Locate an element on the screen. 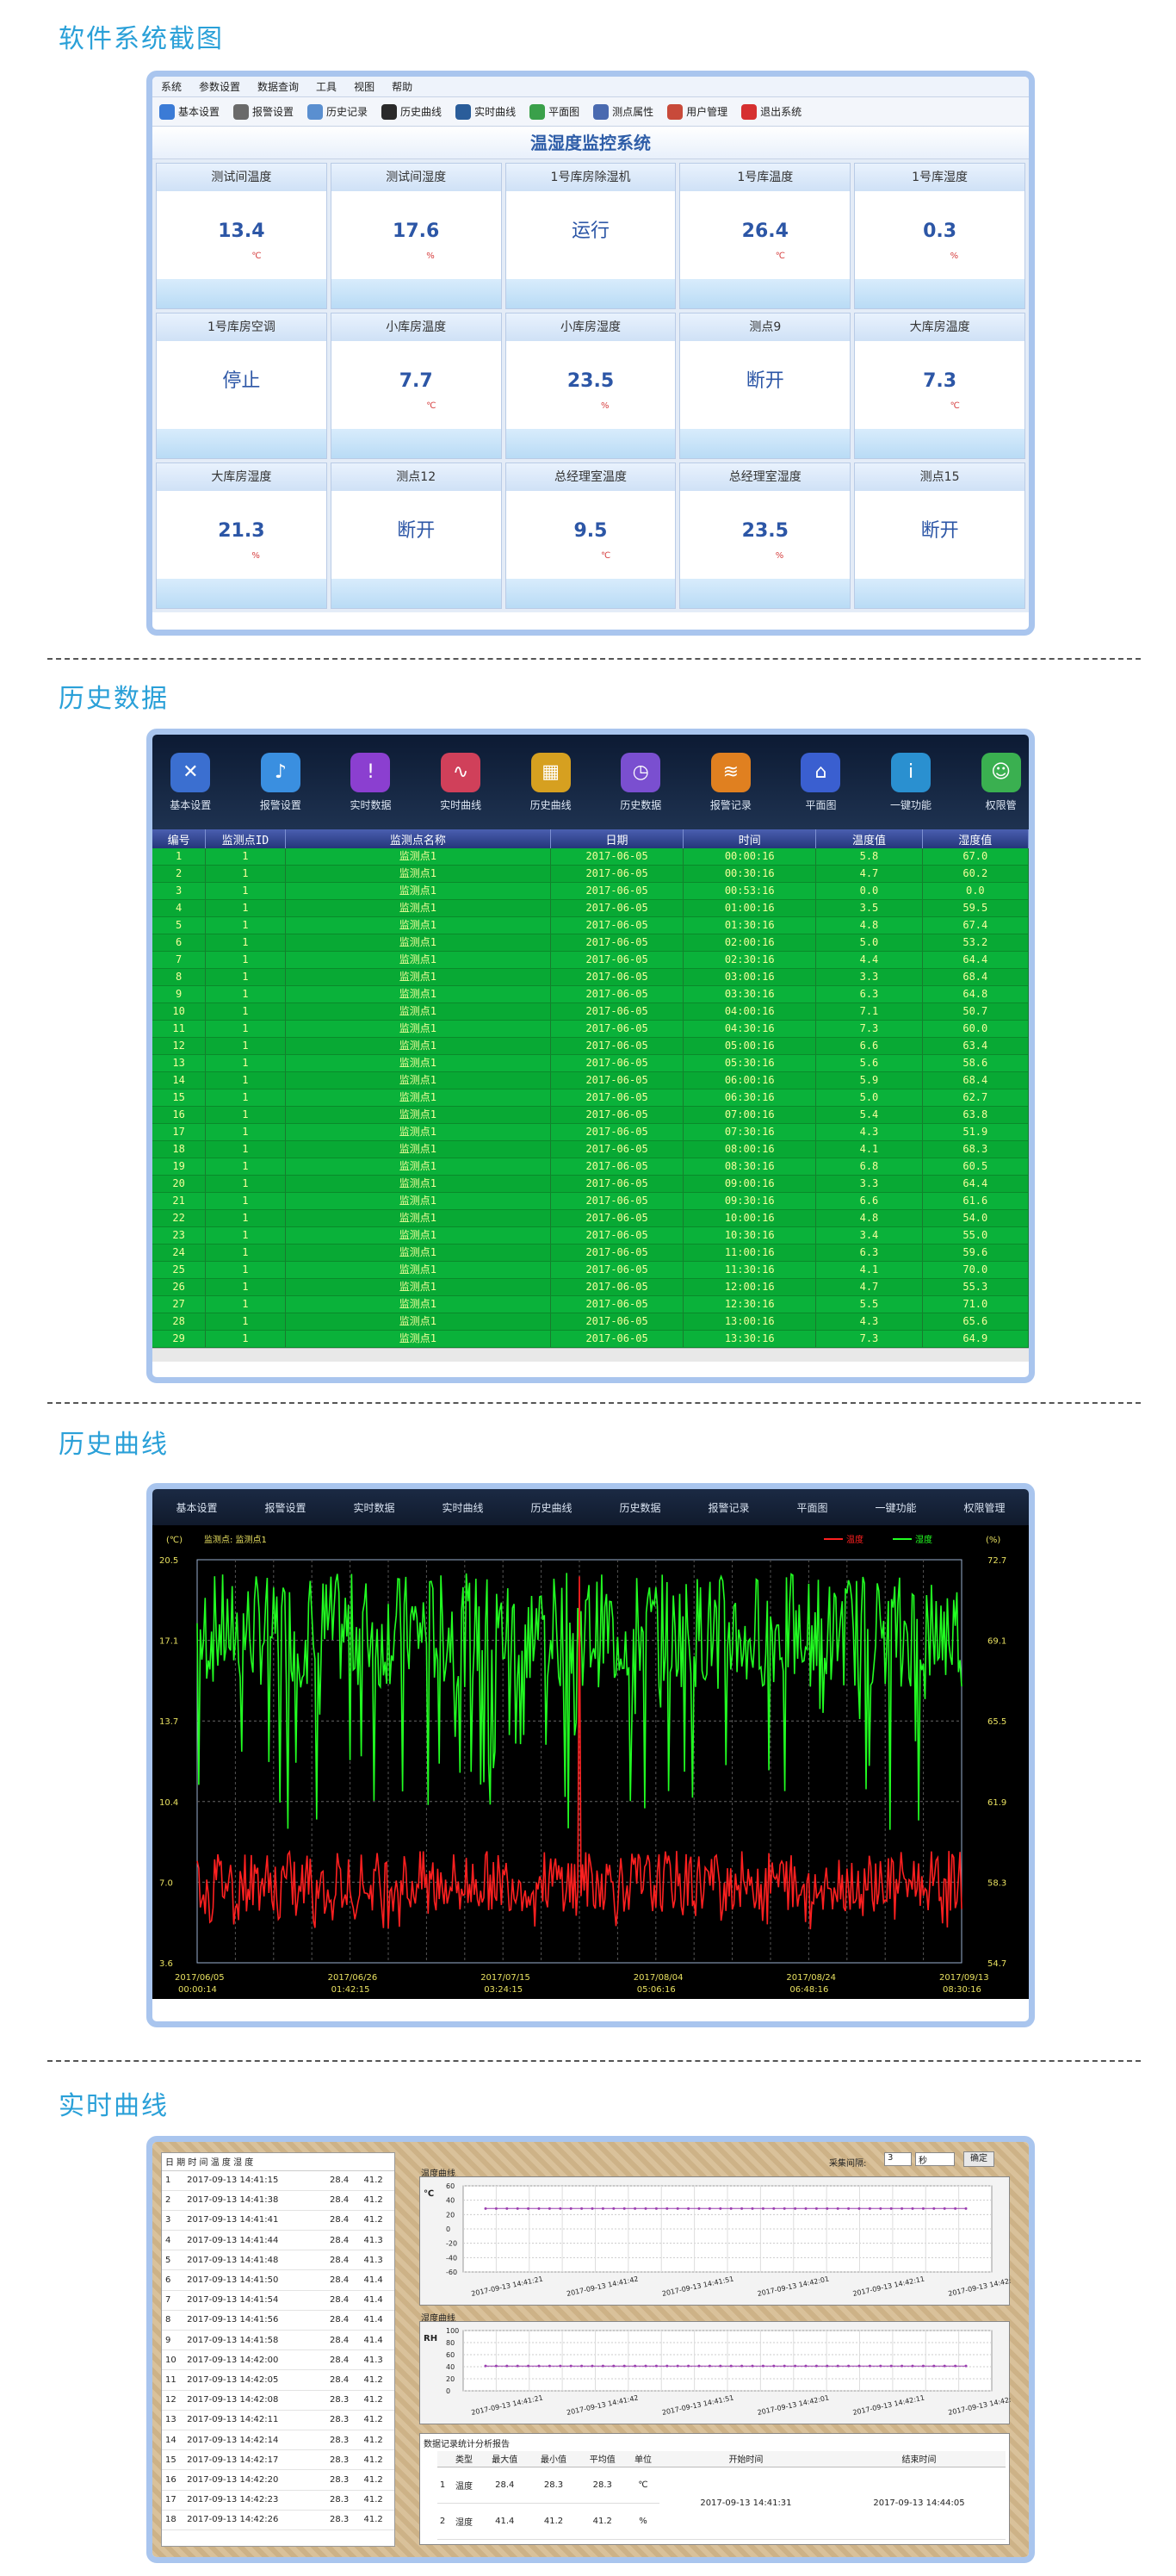  list-item: 6 2017-09-13 14:41:50 28.4 41.4 is located at coordinates (278, 2280).